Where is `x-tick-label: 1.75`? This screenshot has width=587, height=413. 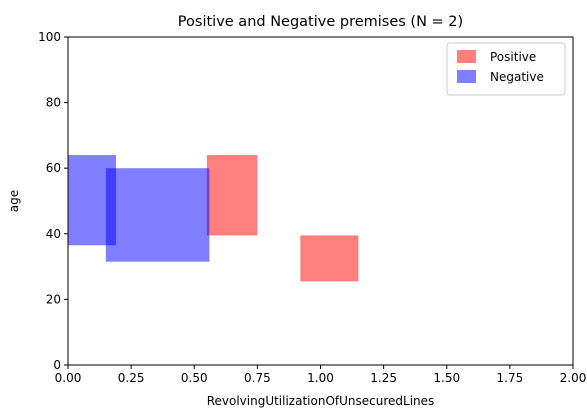 x-tick-label: 1.75 is located at coordinates (510, 378).